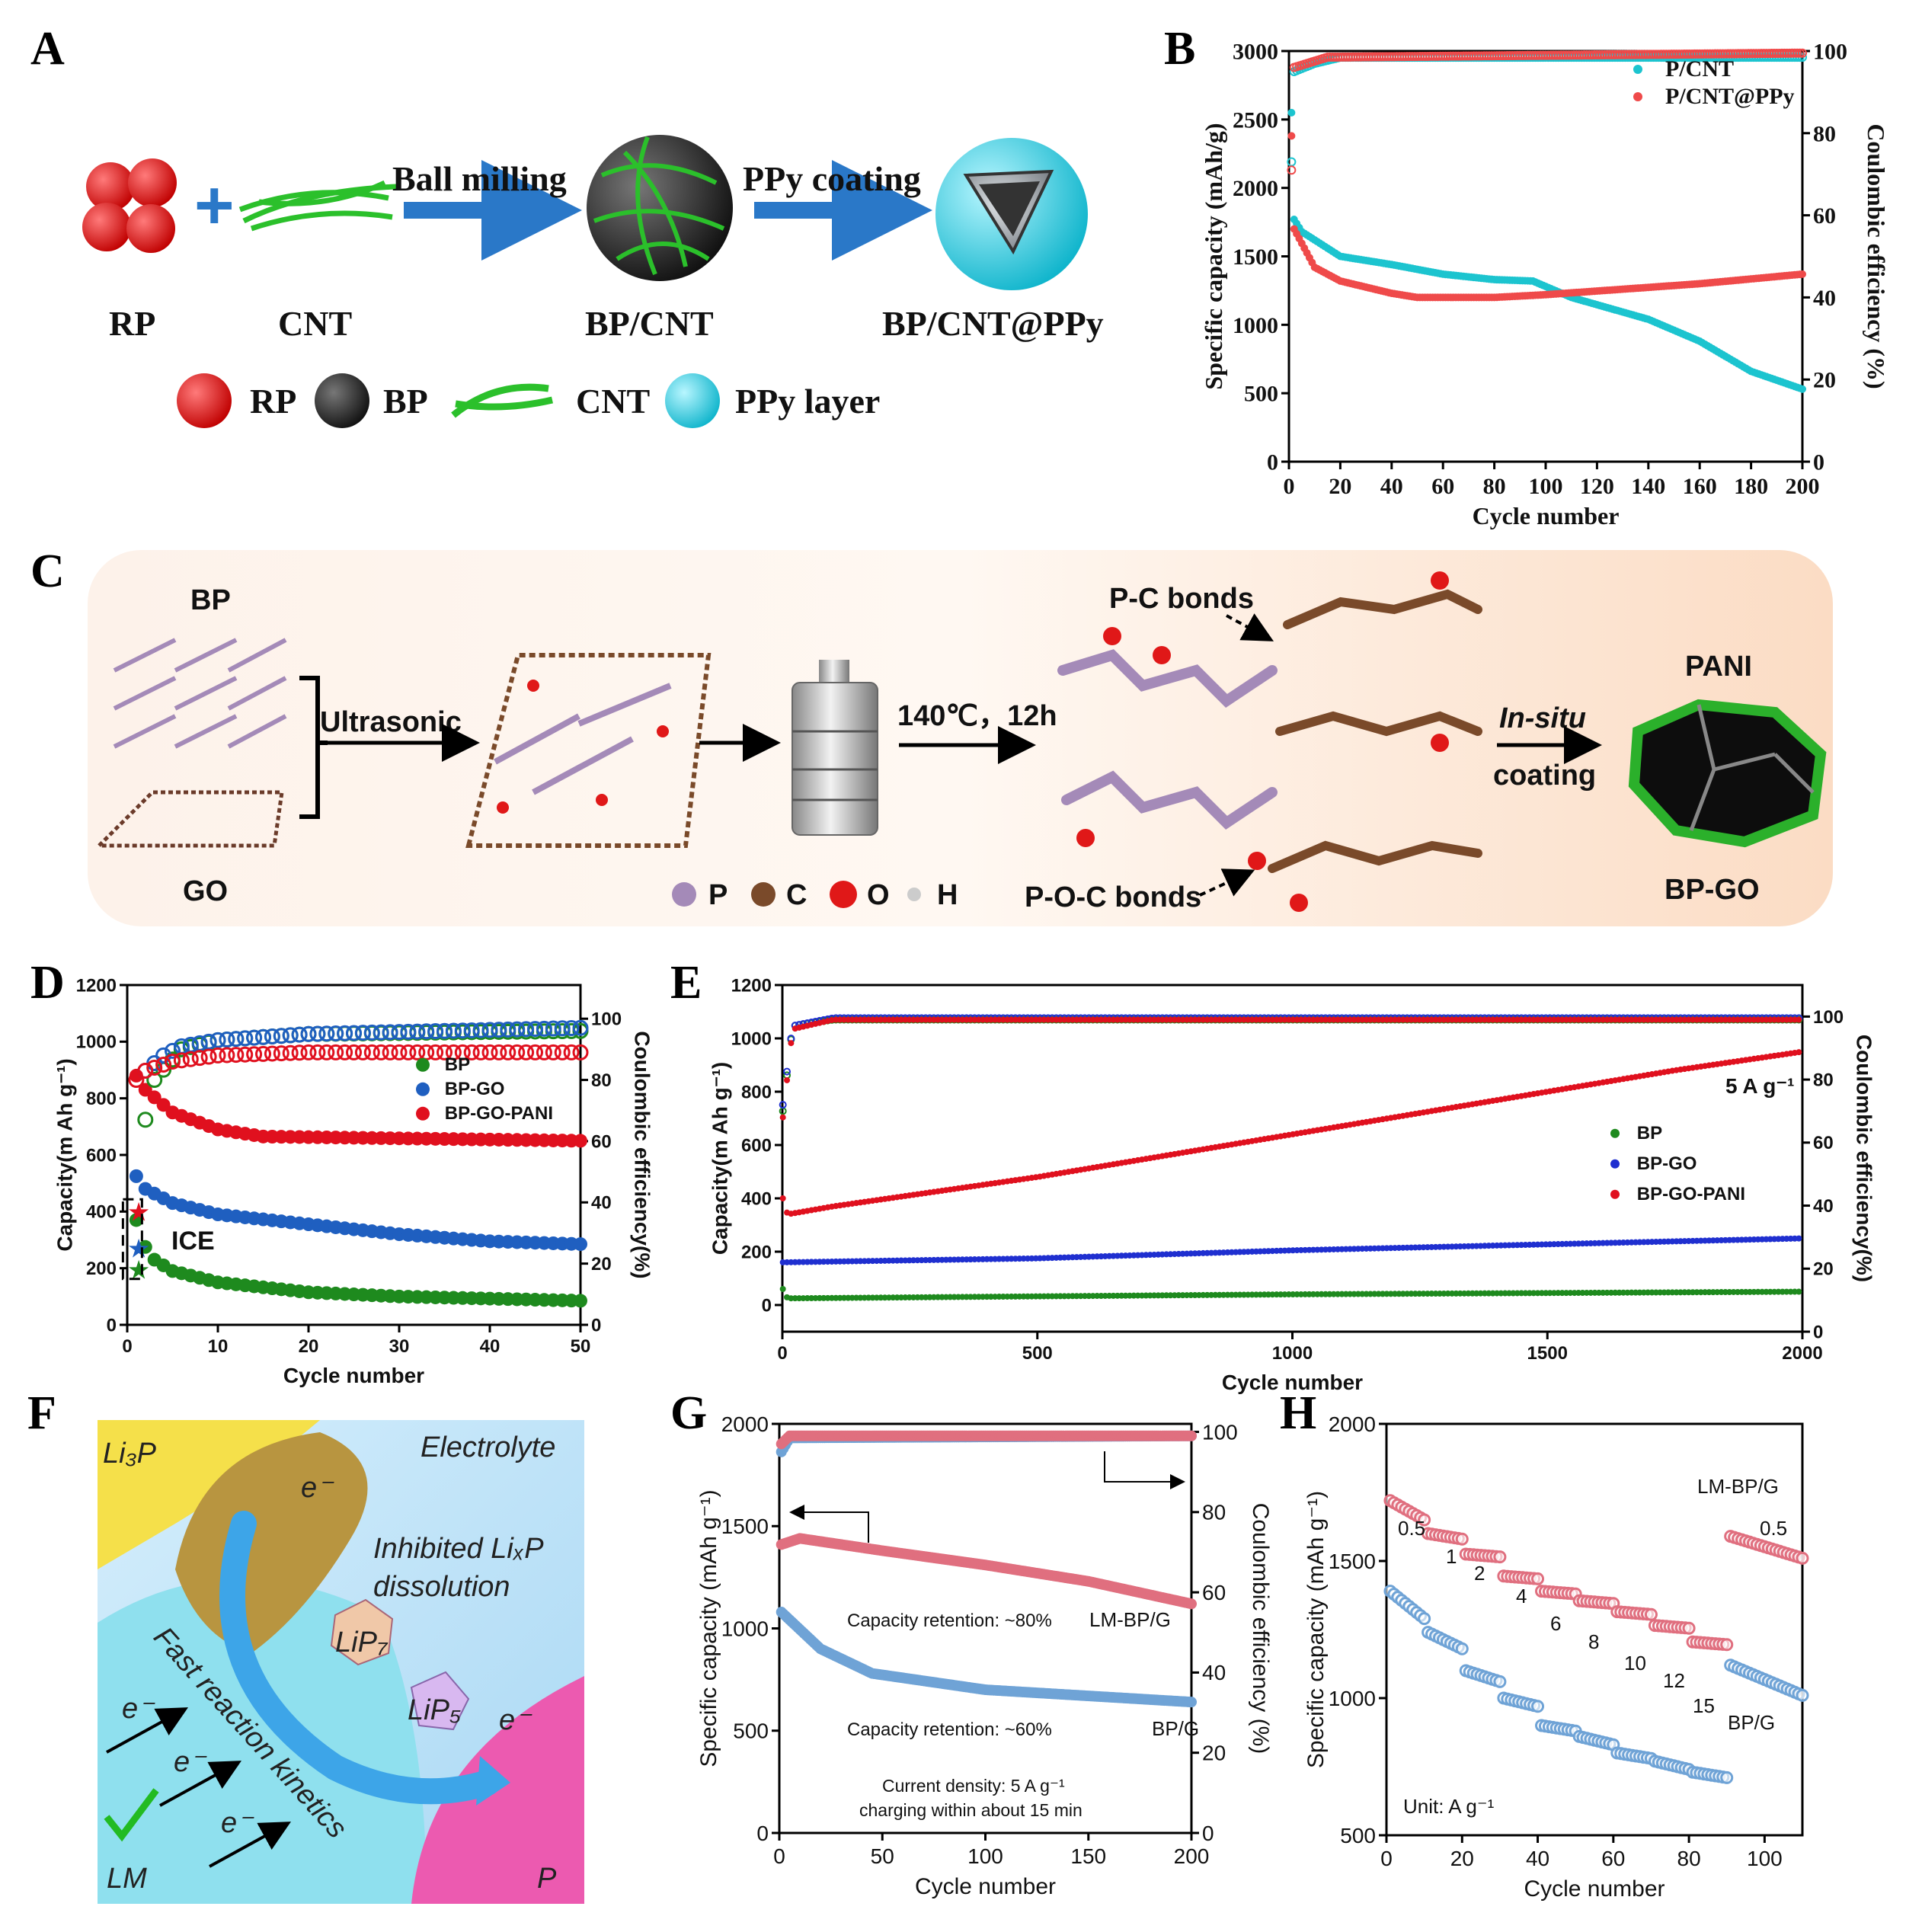 This screenshot has width=1906, height=1932. I want to click on x-tick-label: 40, so click(490, 1346).